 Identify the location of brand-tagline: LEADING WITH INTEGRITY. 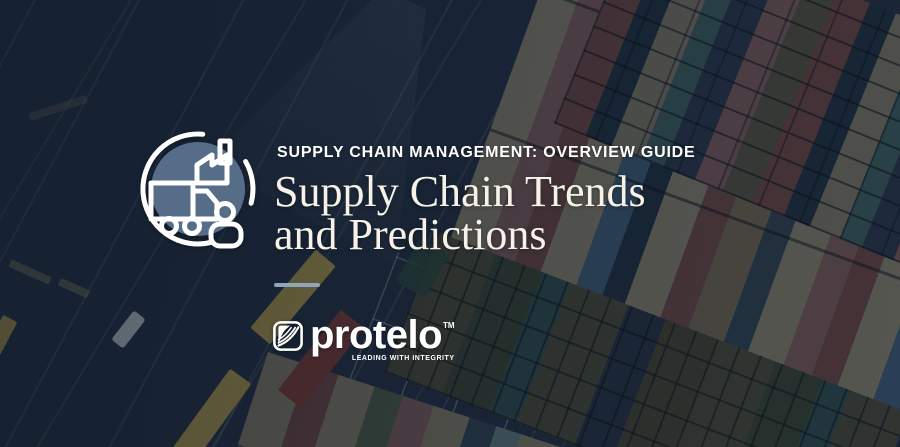
(403, 358).